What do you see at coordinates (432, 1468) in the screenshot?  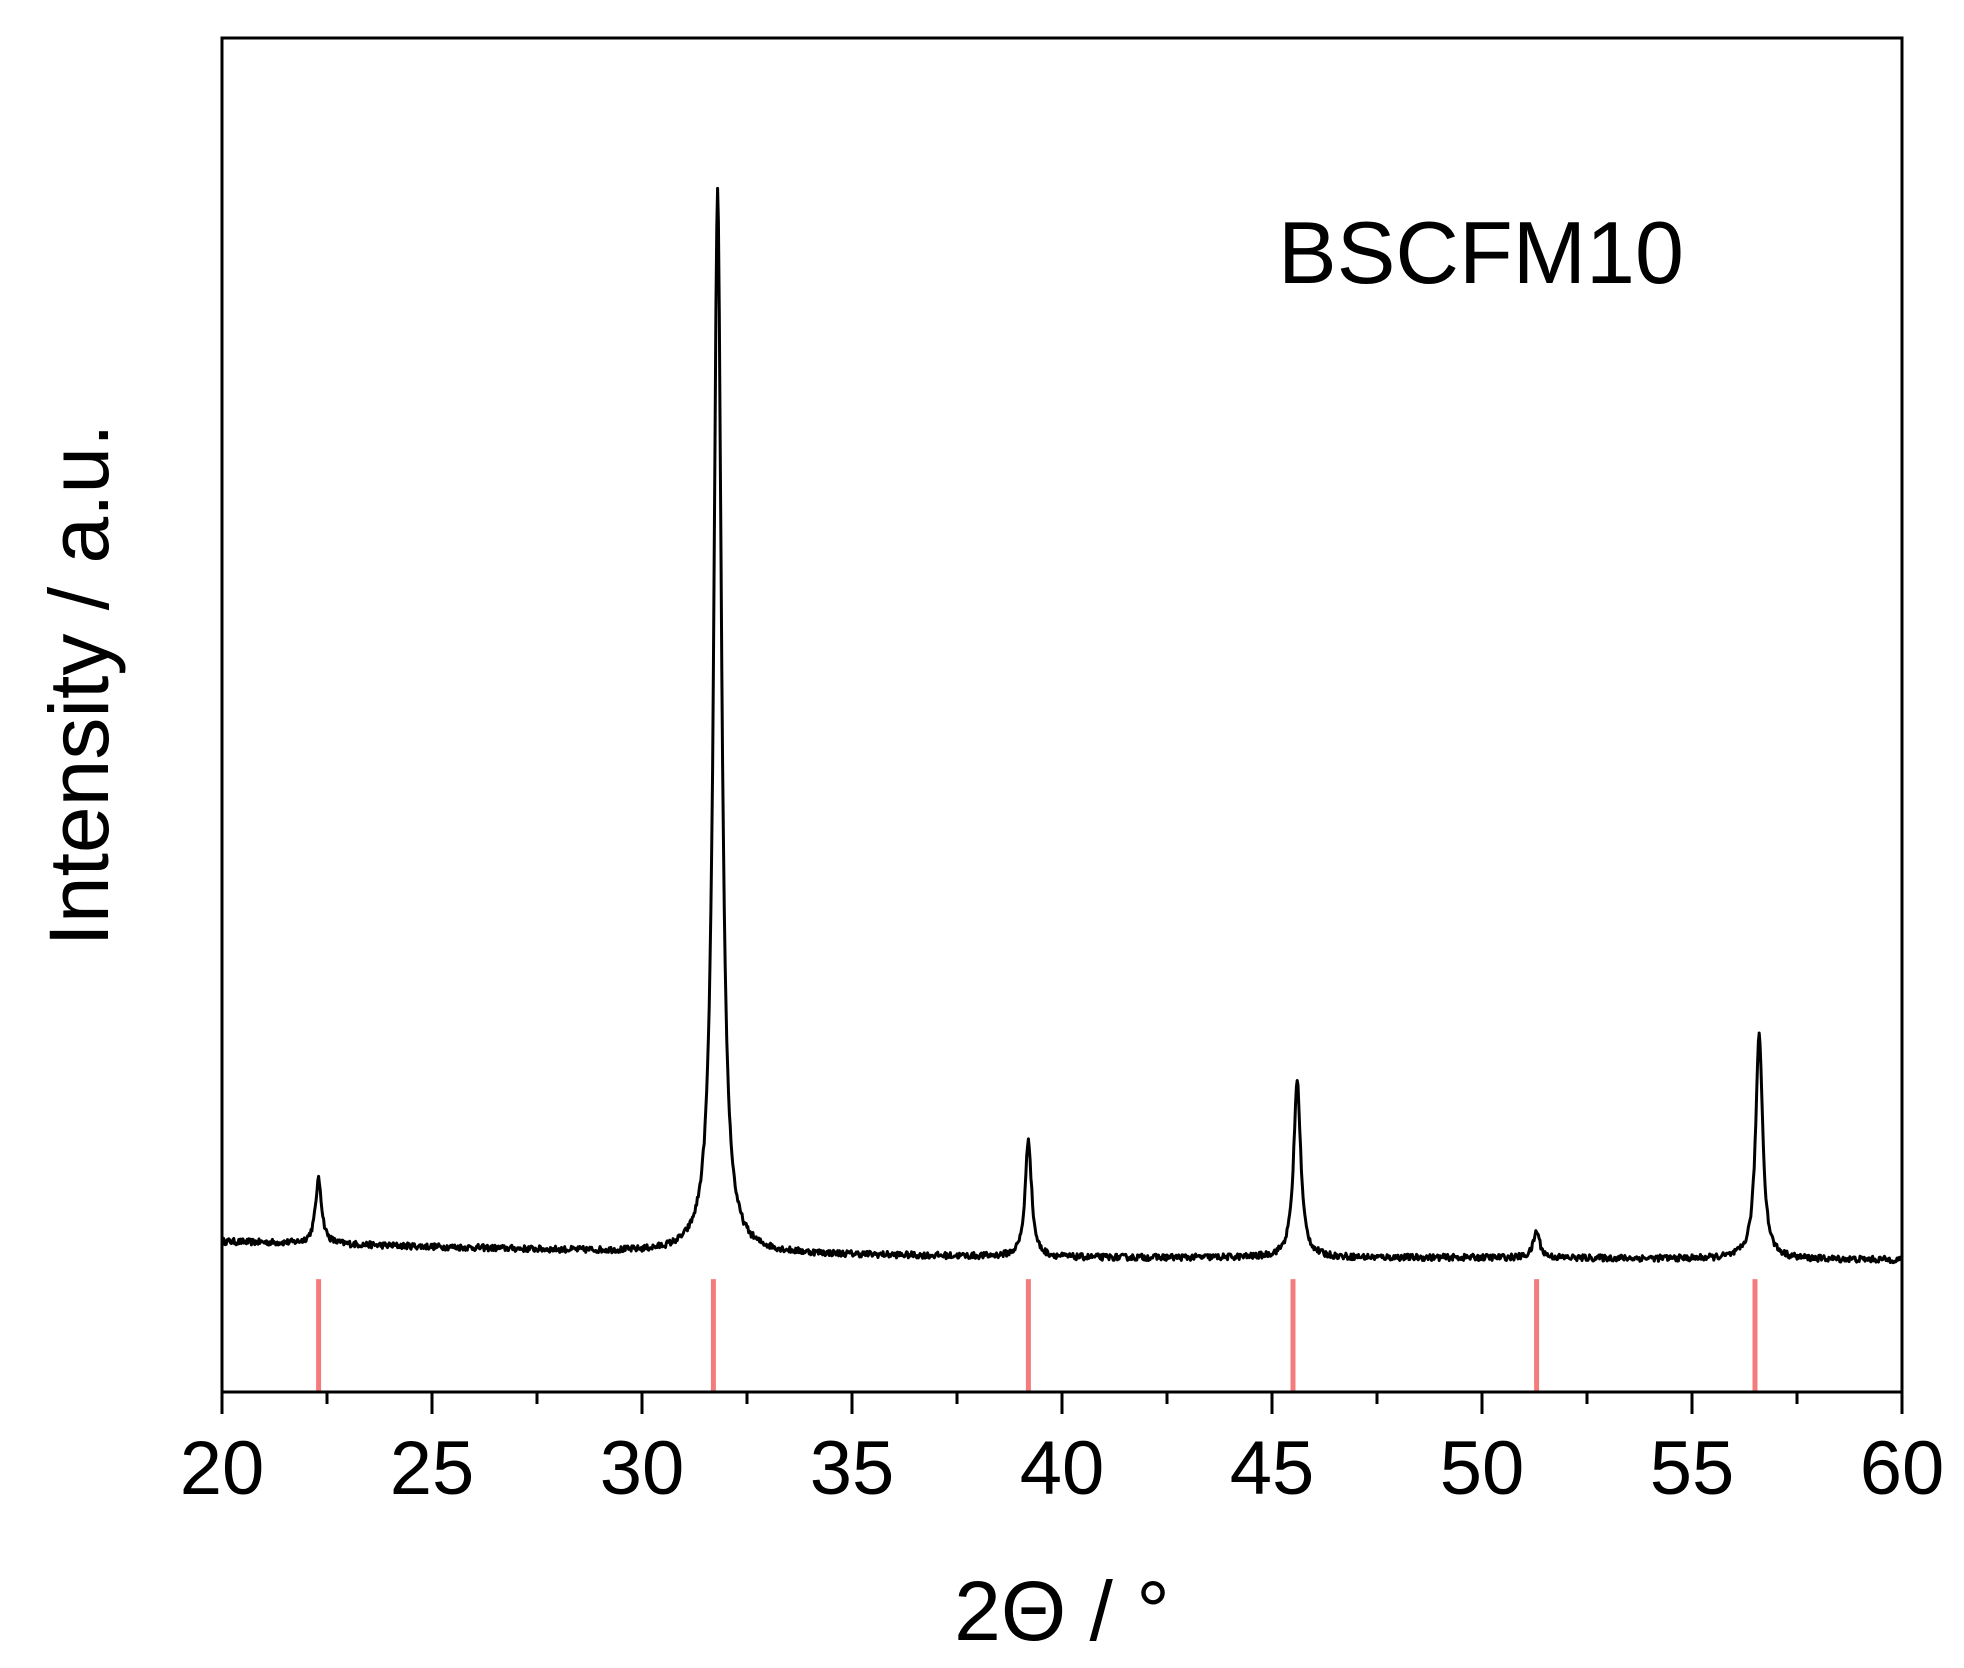 I see `x-tick-label: 25` at bounding box center [432, 1468].